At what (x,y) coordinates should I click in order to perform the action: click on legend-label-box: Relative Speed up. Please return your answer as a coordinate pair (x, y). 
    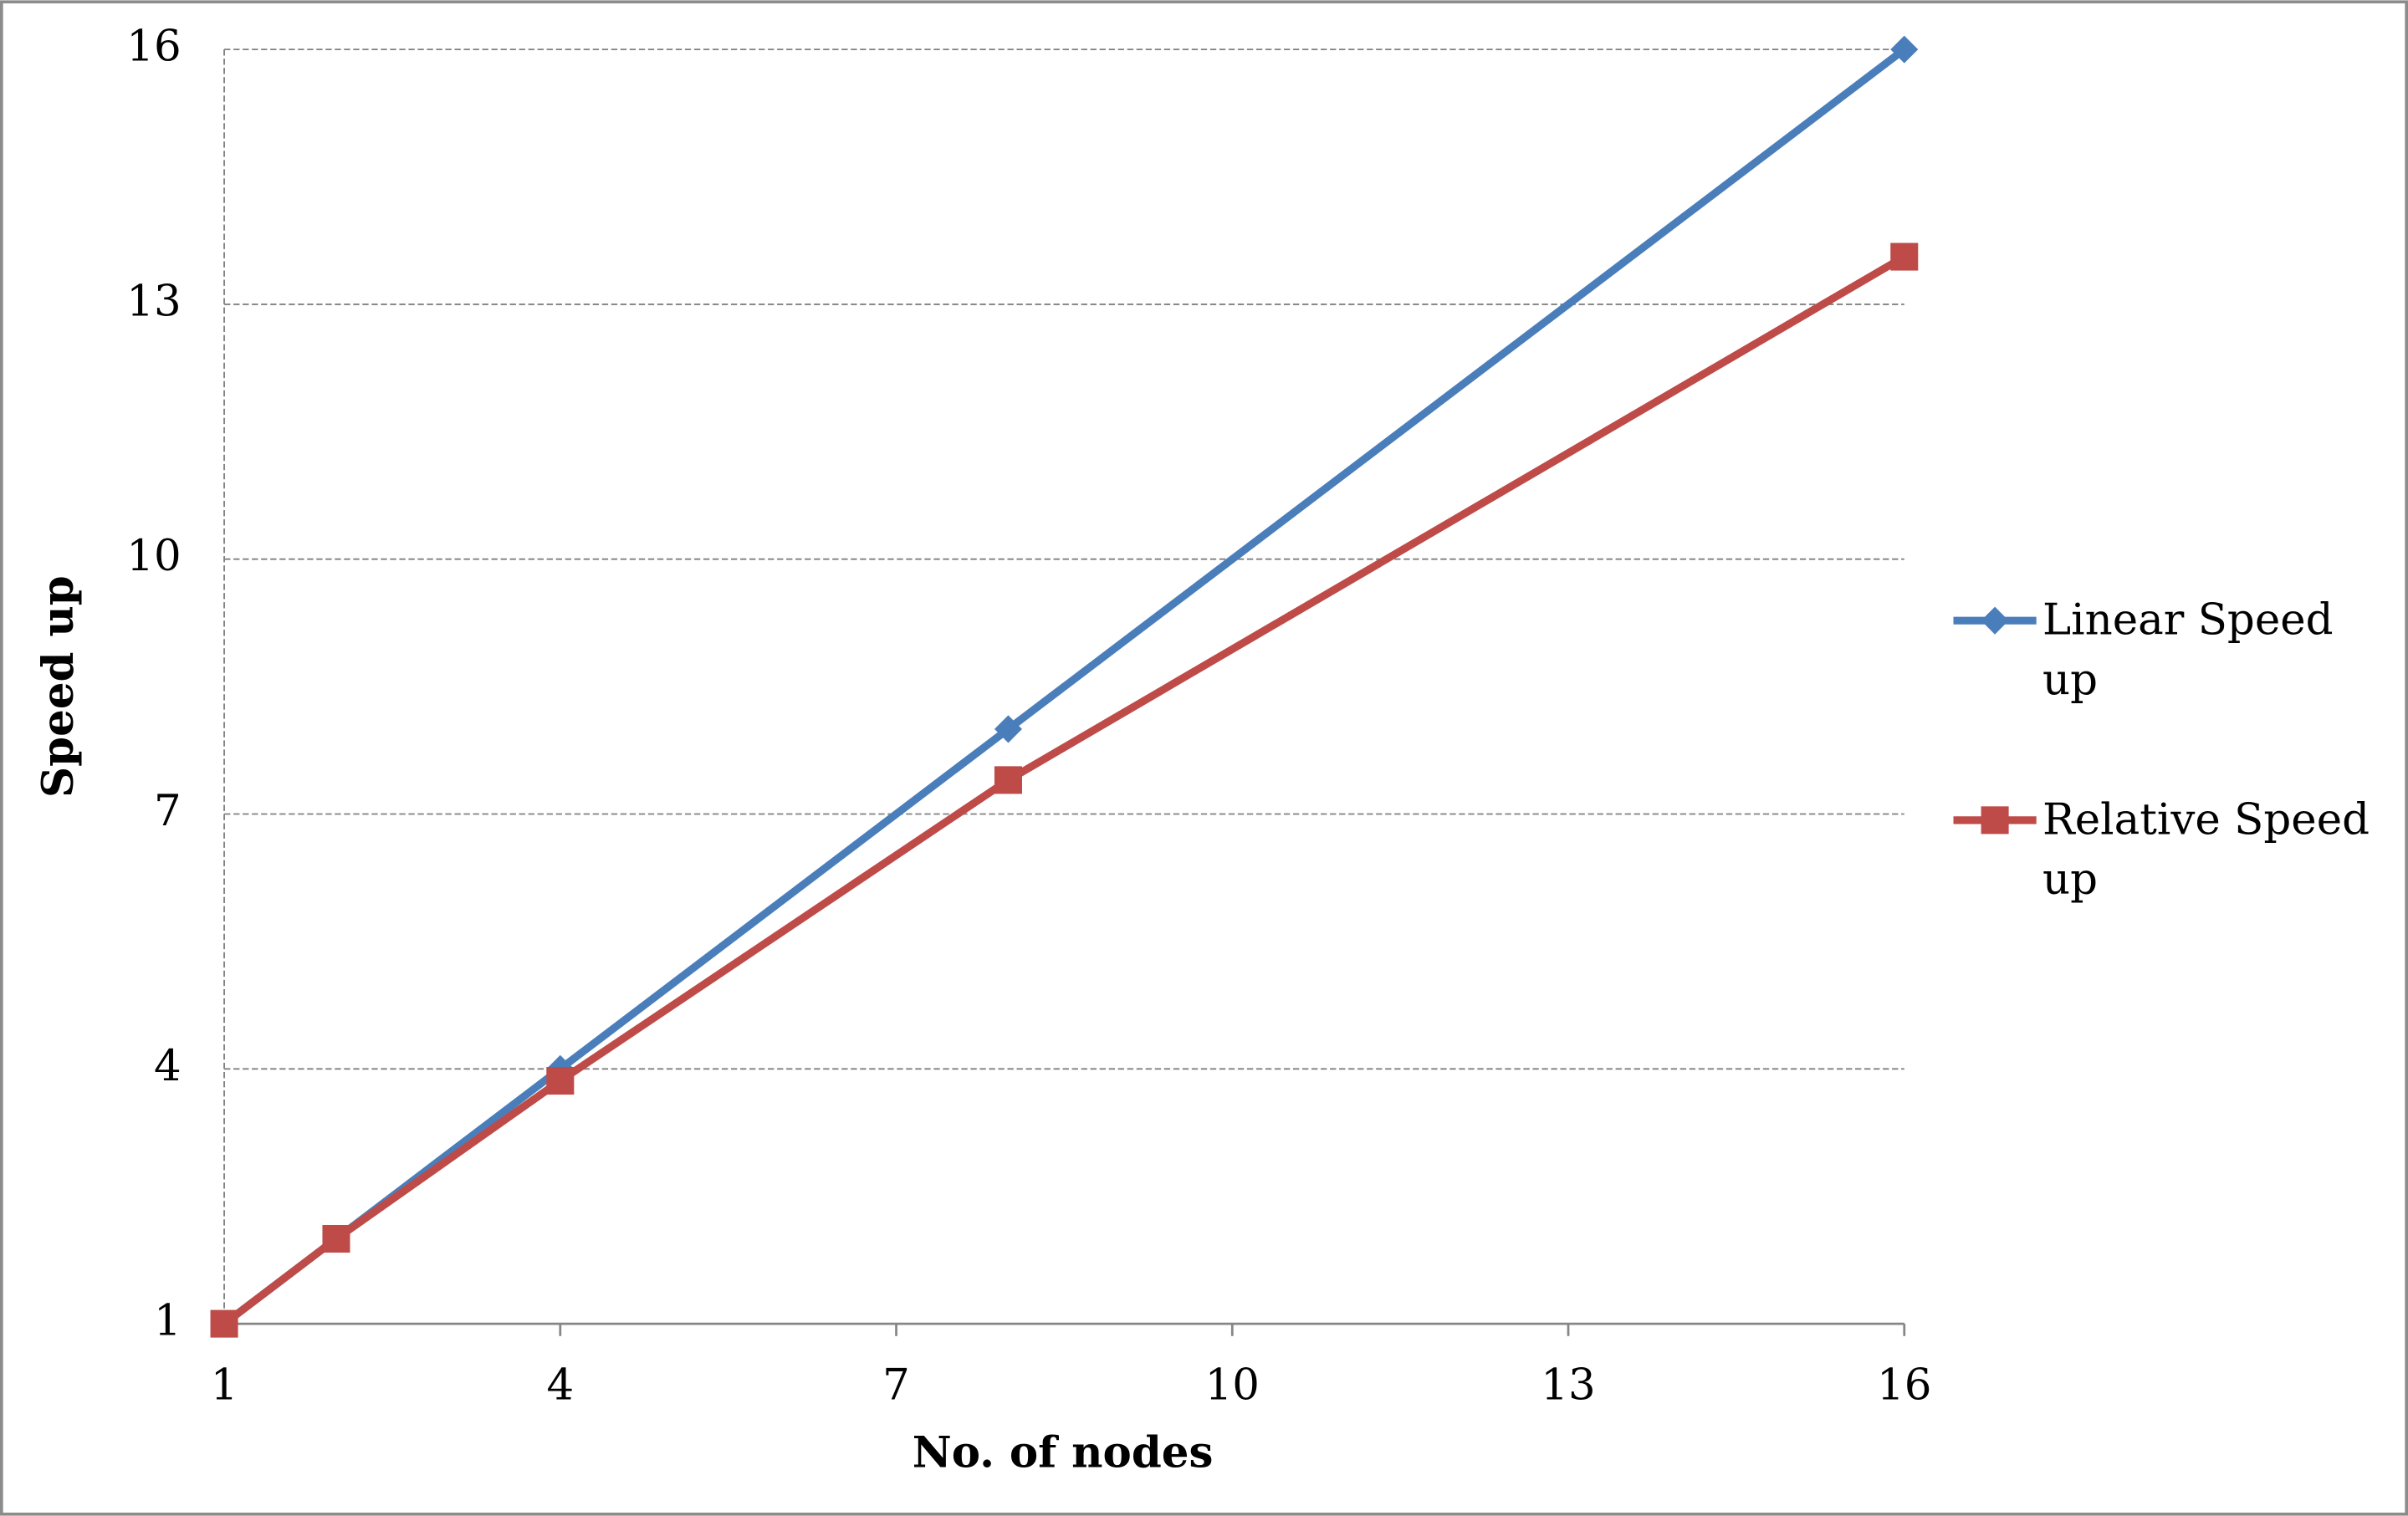
    Looking at the image, I should click on (2206, 849).